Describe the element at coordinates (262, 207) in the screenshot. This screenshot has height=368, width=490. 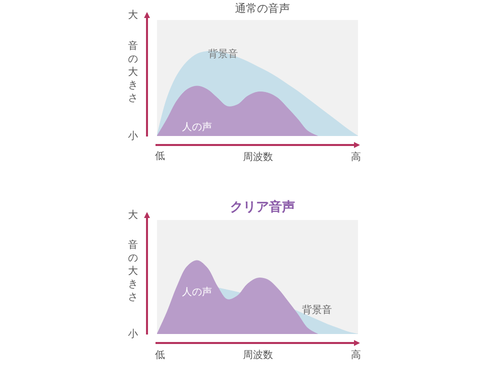
I see `chart-title: クリア音声` at that location.